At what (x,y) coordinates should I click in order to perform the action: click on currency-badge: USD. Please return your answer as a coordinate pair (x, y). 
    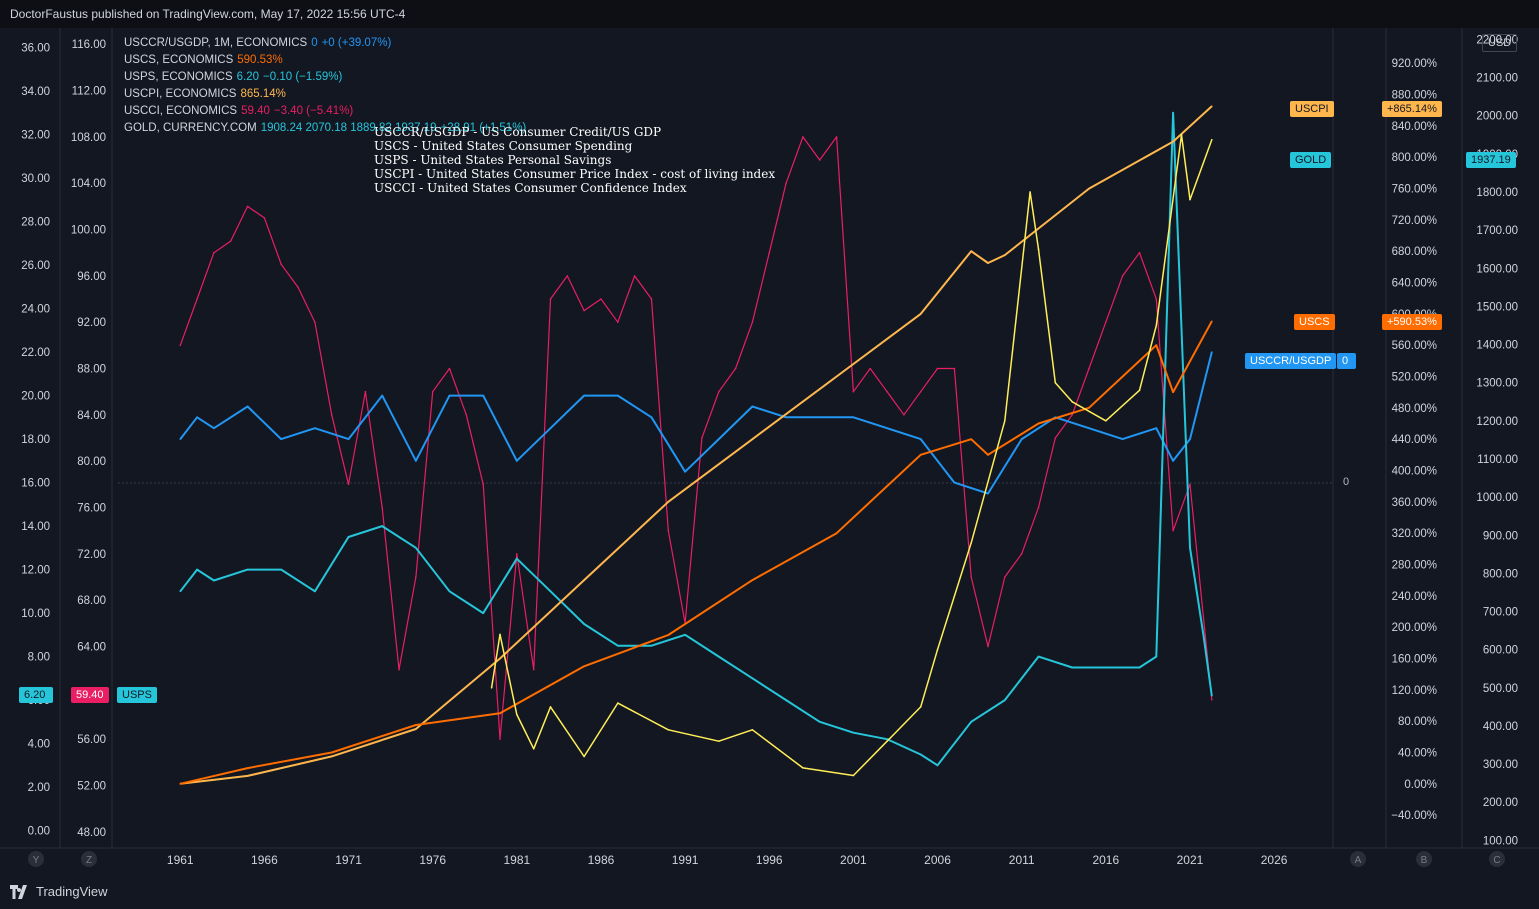
    Looking at the image, I should click on (1500, 43).